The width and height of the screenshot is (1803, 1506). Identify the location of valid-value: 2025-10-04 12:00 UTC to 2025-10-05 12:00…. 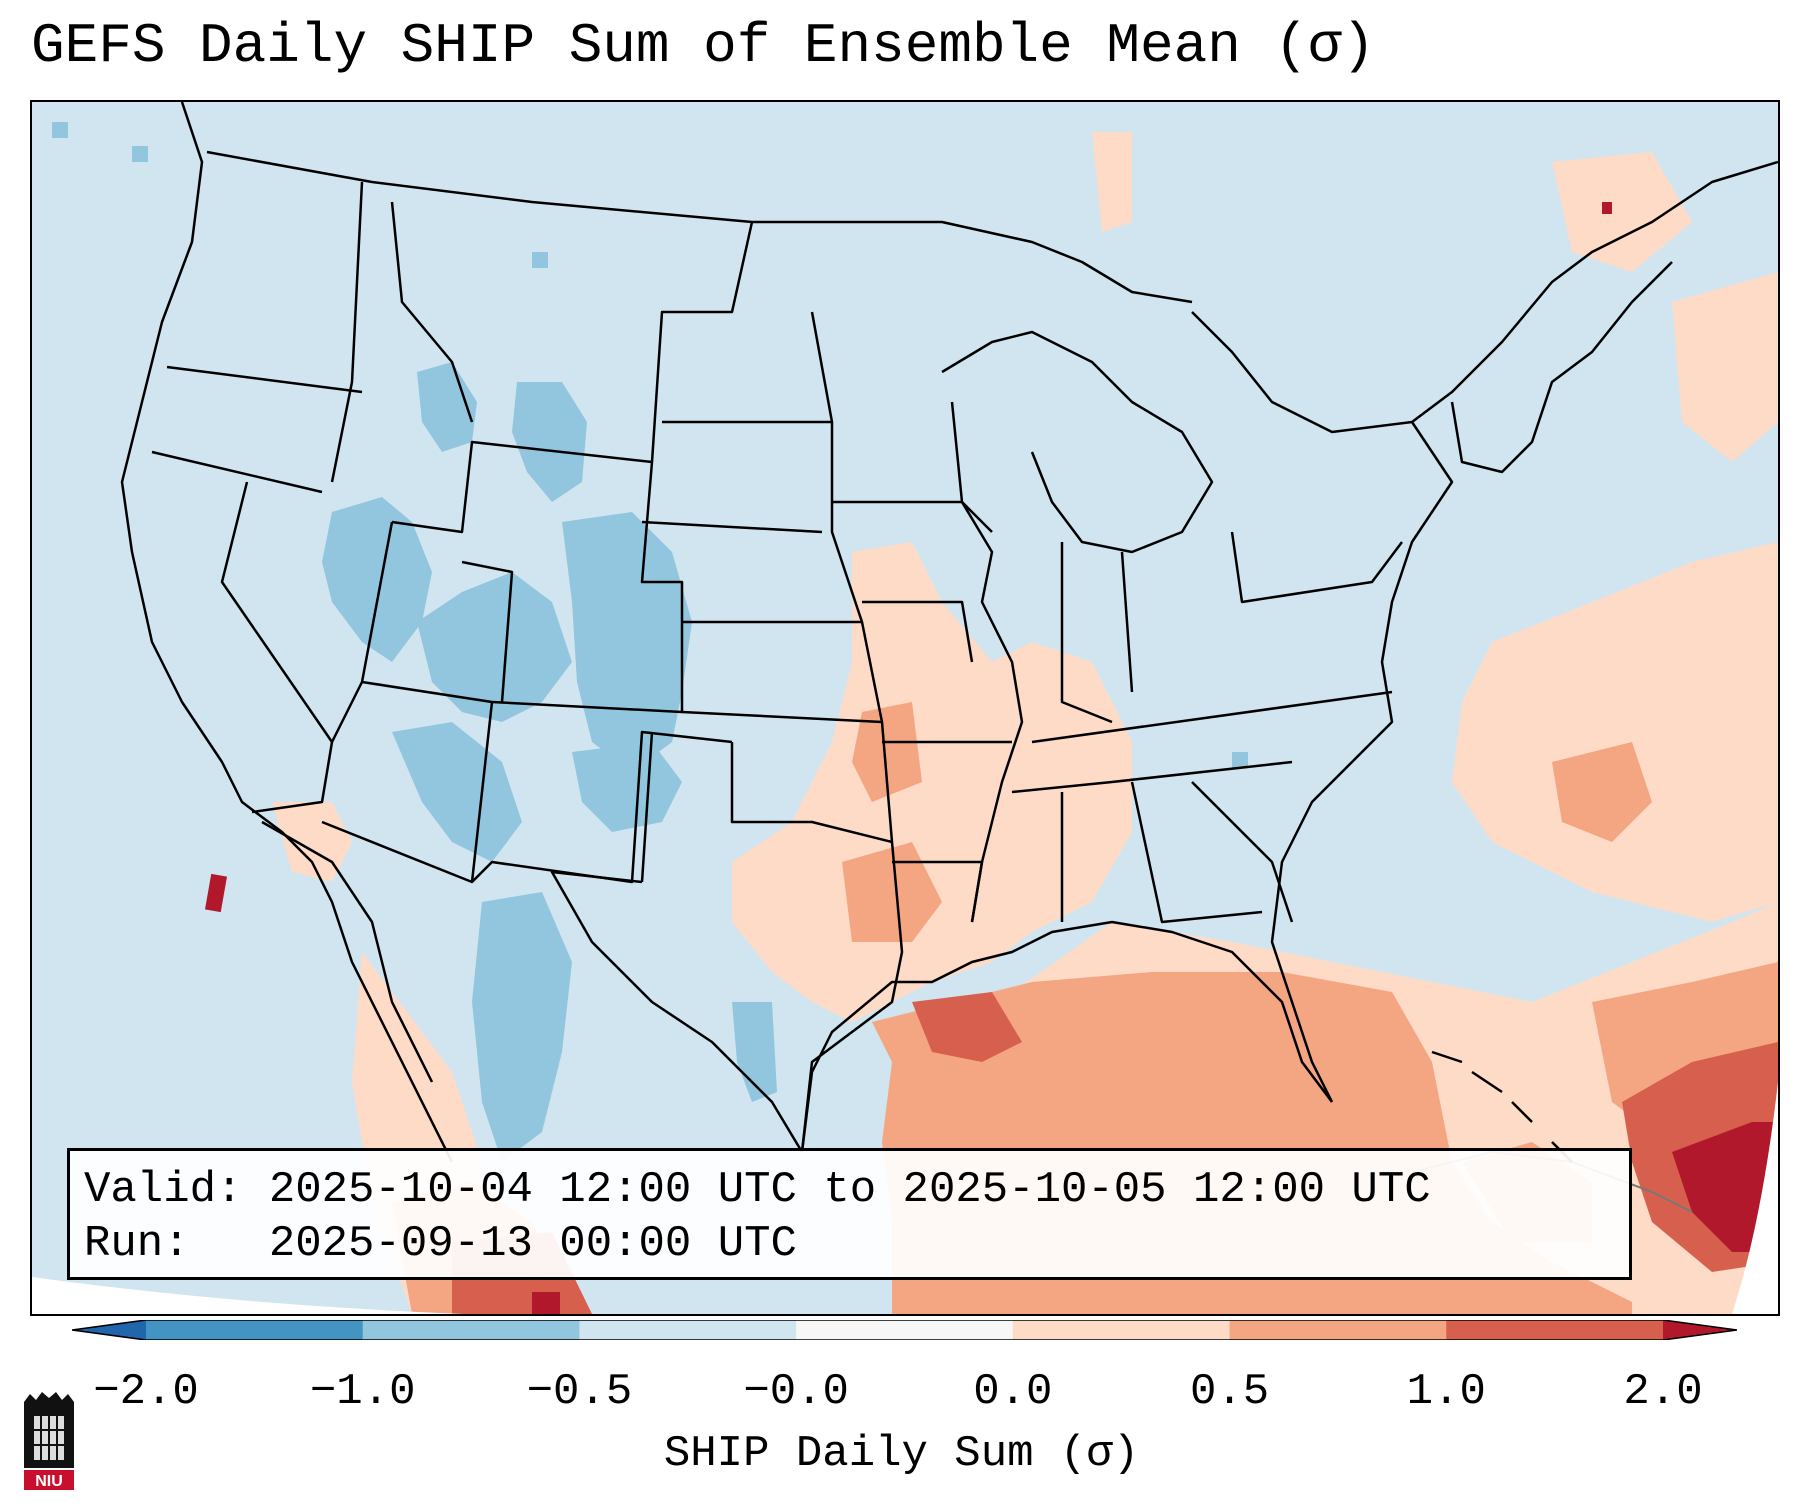
(849, 1190).